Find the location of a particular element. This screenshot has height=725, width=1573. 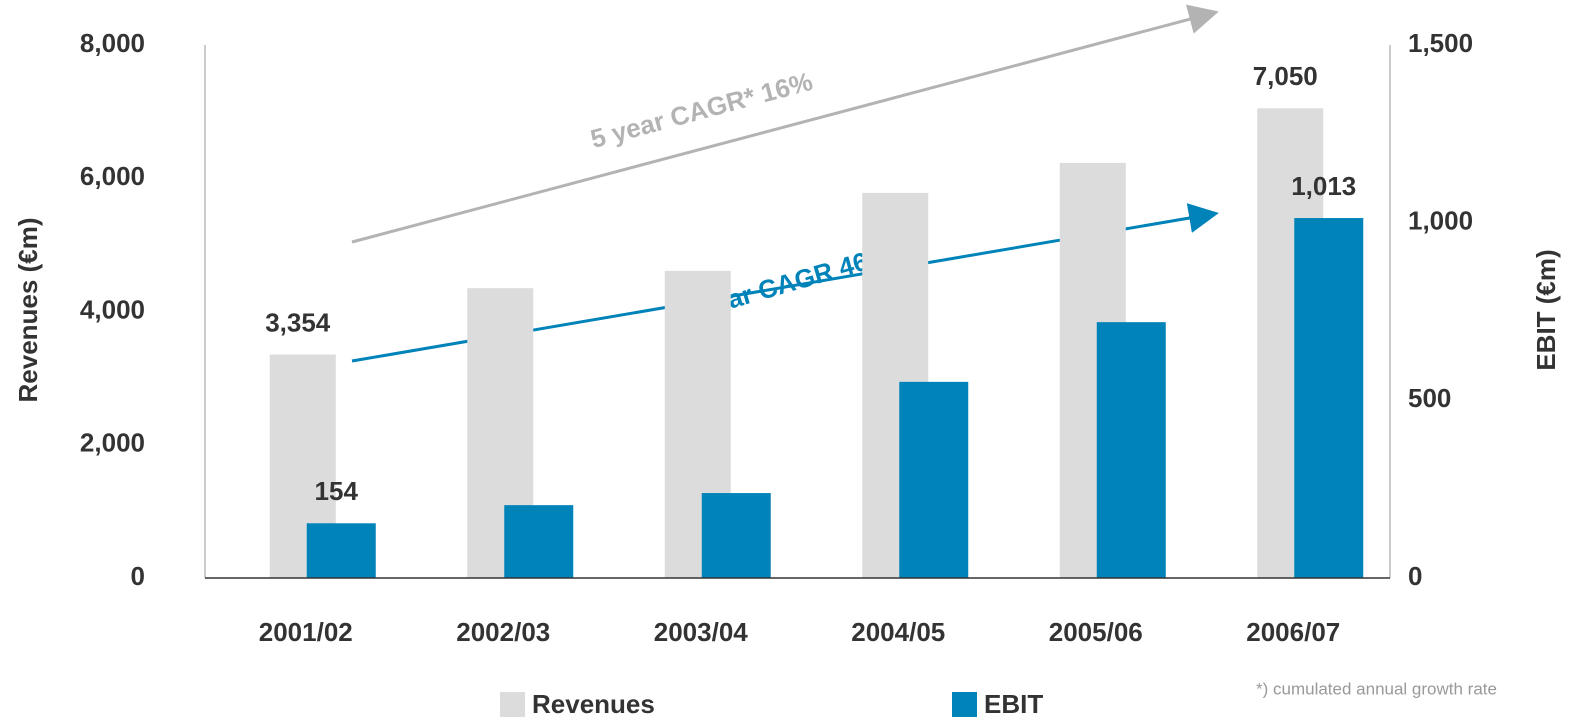

y-axis-title: Revenues (€m) is located at coordinates (28, 310).